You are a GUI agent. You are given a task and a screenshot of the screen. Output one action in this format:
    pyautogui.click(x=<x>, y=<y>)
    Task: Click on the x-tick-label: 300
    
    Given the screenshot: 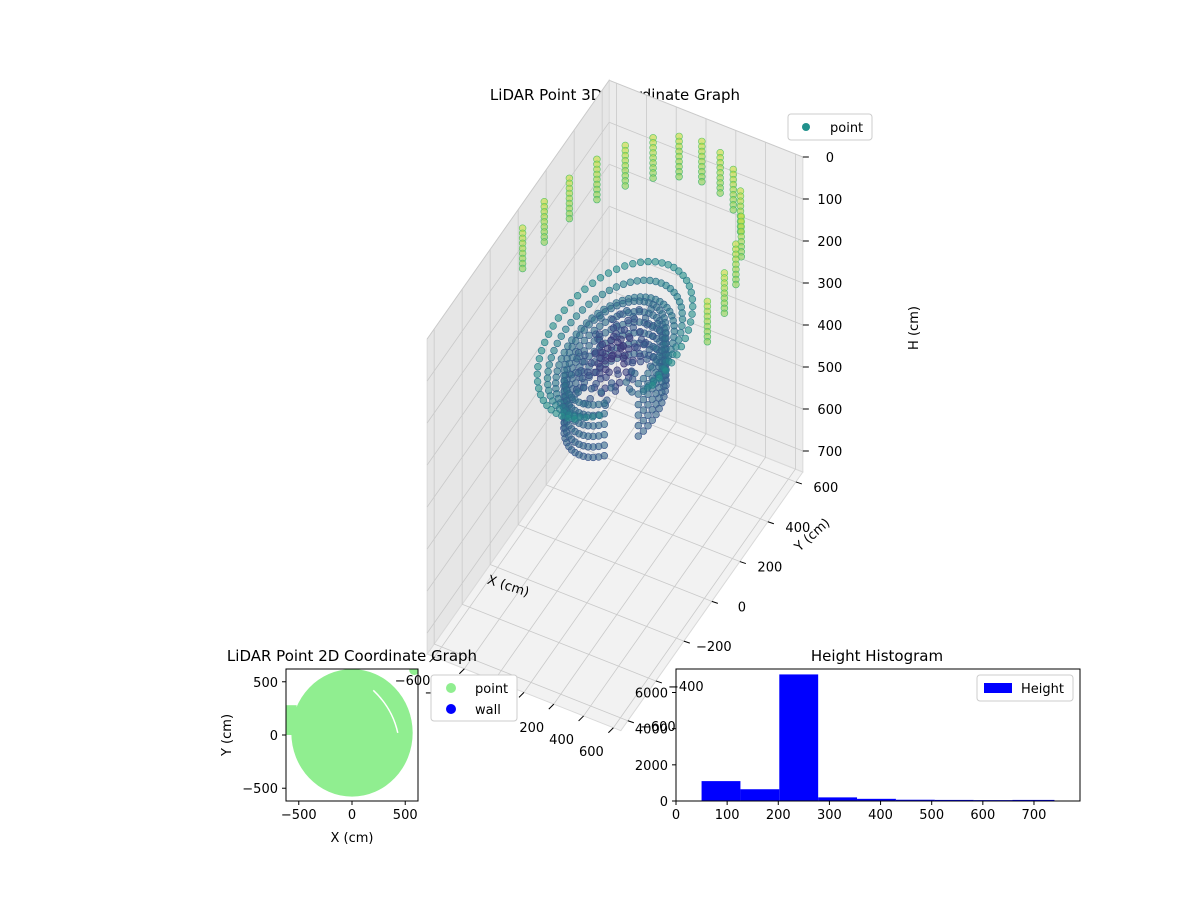 What is the action you would take?
    pyautogui.click(x=829, y=815)
    